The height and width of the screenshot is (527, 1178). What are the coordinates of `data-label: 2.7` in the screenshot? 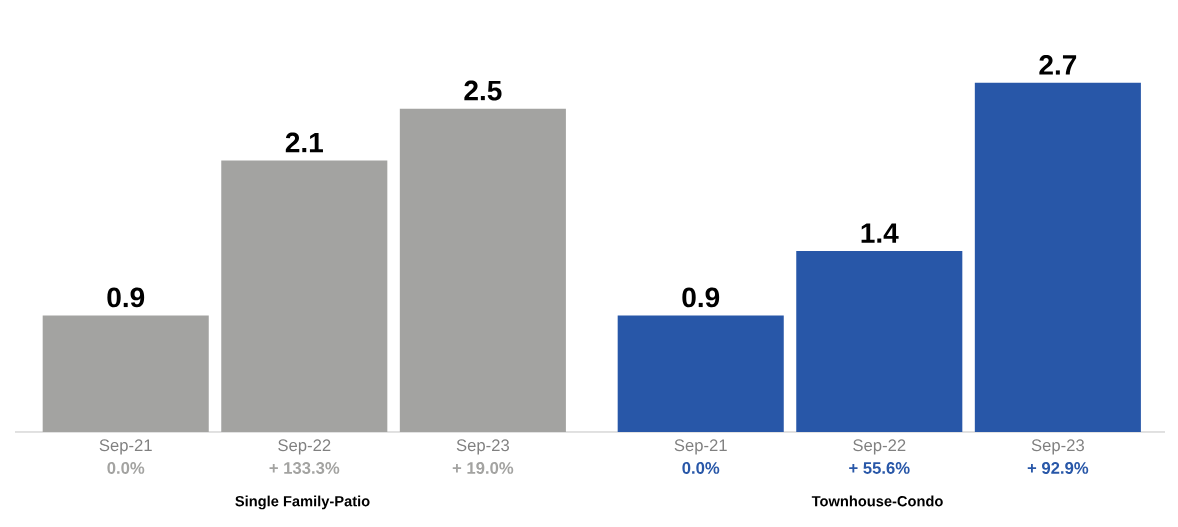 It's located at (1058, 65).